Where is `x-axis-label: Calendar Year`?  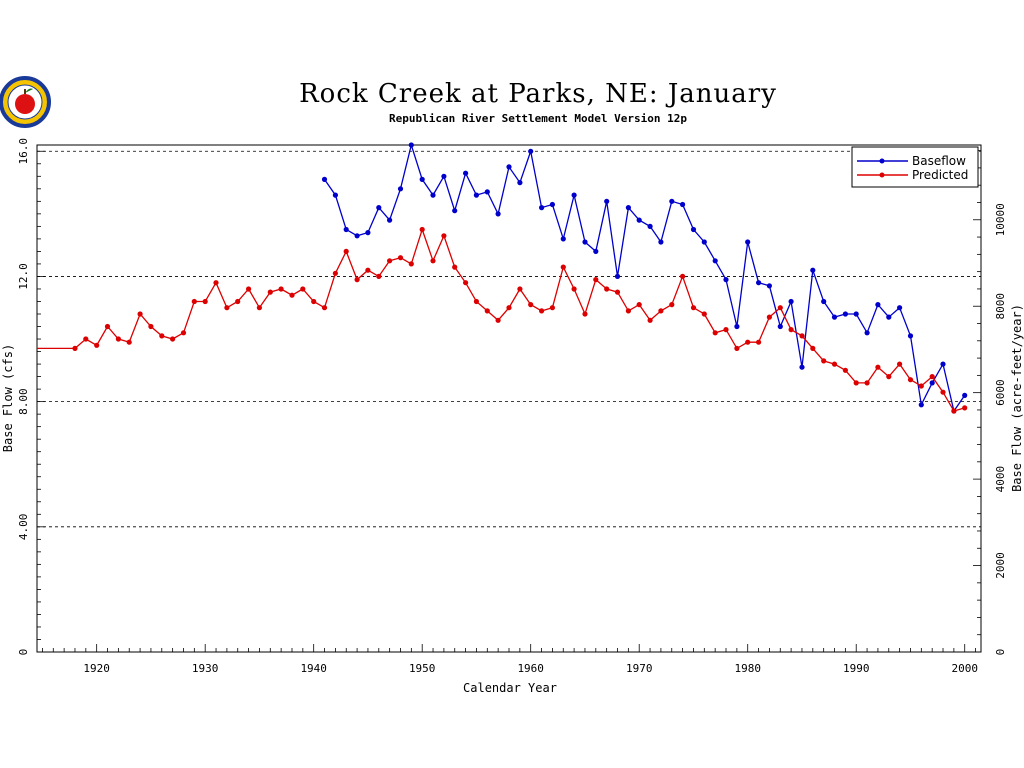
x-axis-label: Calendar Year is located at coordinates (510, 688).